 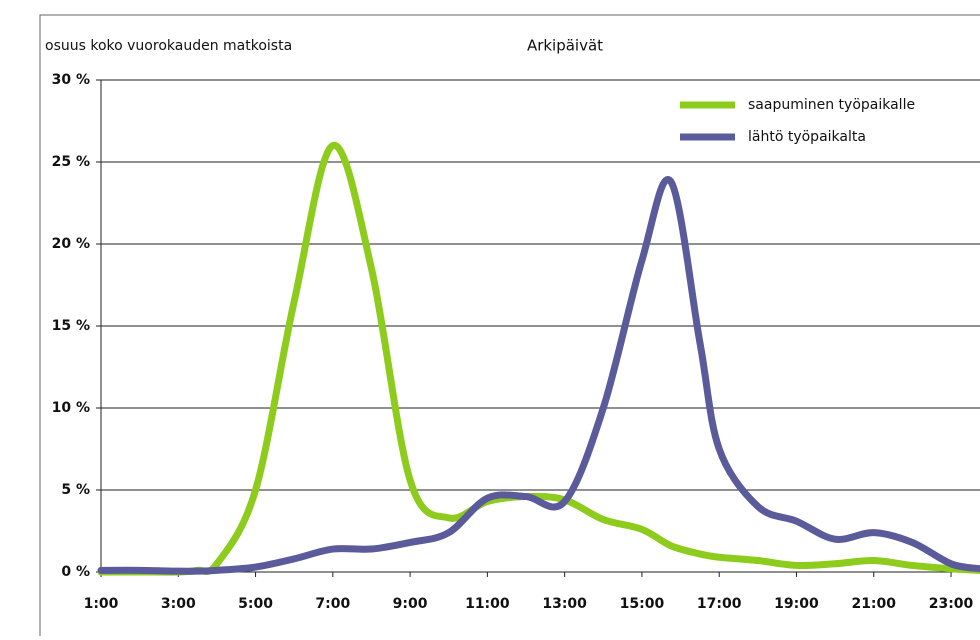 What do you see at coordinates (796, 604) in the screenshot?
I see `x-tick-label: 19:00` at bounding box center [796, 604].